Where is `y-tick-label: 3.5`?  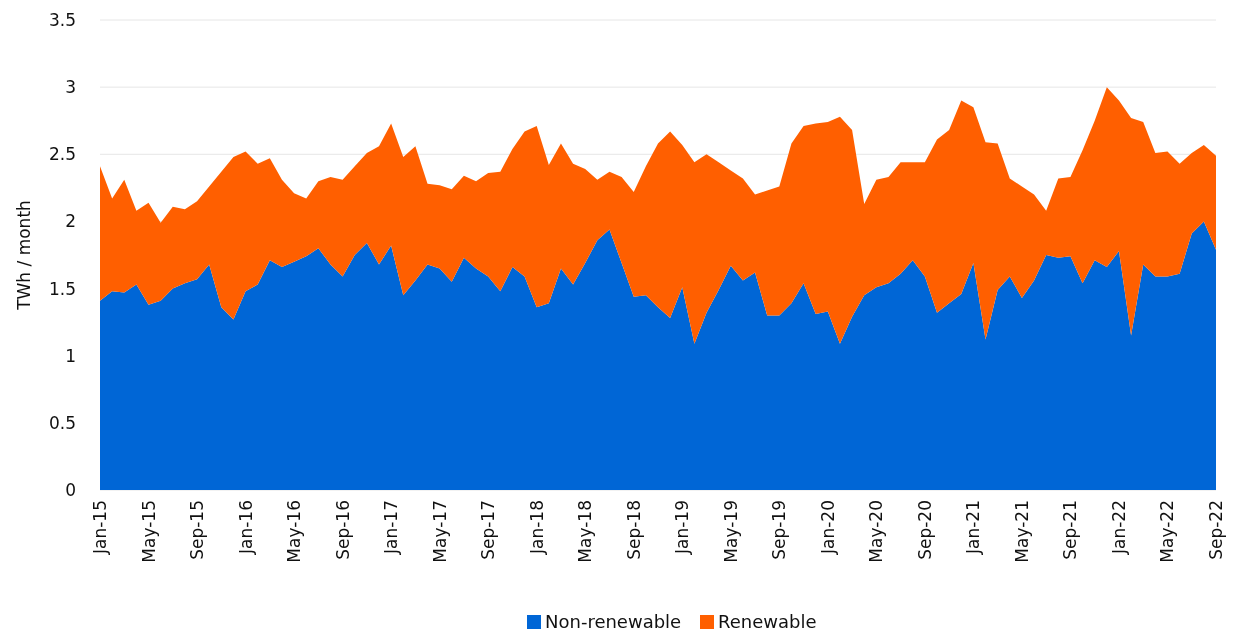 y-tick-label: 3.5 is located at coordinates (62, 19).